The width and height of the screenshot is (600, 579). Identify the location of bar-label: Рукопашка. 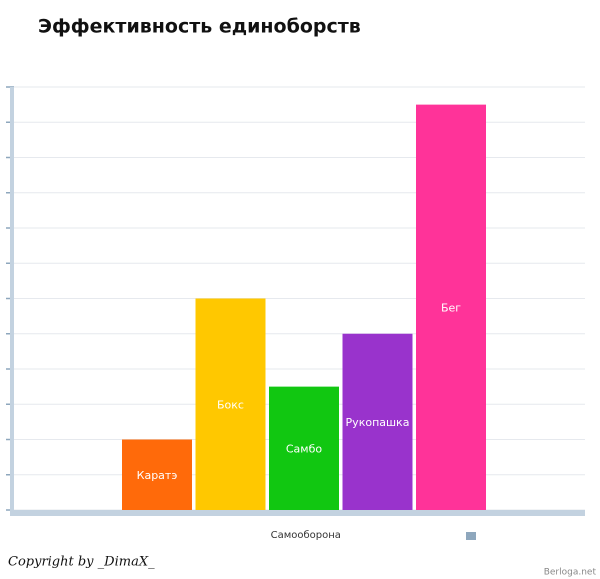
(378, 422).